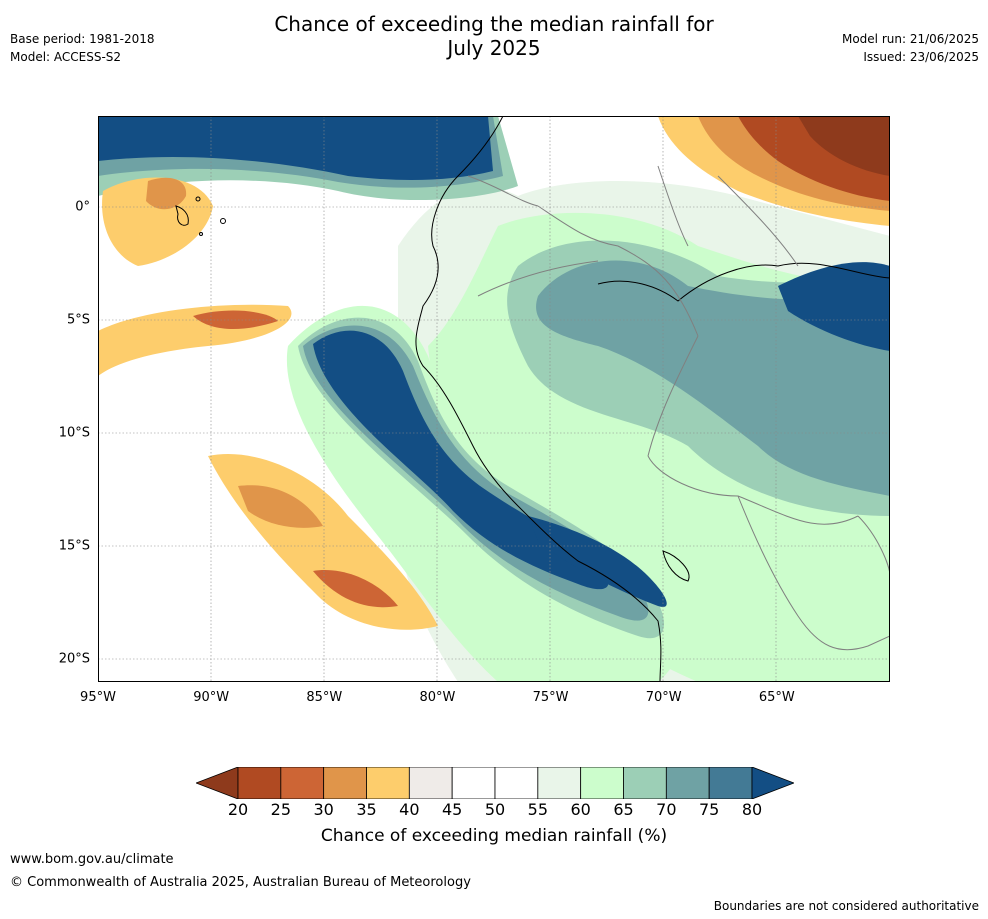 Image resolution: width=988 pixels, height=919 pixels. I want to click on colorbar-tick-label: 30, so click(323, 809).